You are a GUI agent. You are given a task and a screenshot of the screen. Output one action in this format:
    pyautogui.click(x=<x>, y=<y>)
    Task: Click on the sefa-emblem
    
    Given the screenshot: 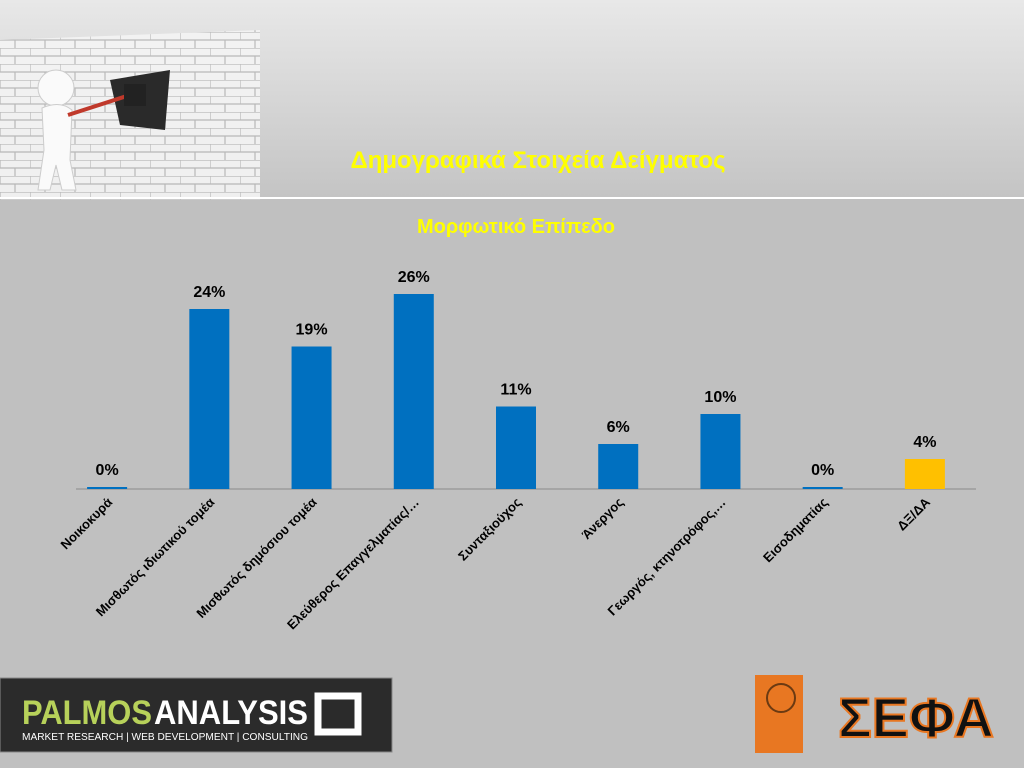 What is the action you would take?
    pyautogui.click(x=779, y=714)
    